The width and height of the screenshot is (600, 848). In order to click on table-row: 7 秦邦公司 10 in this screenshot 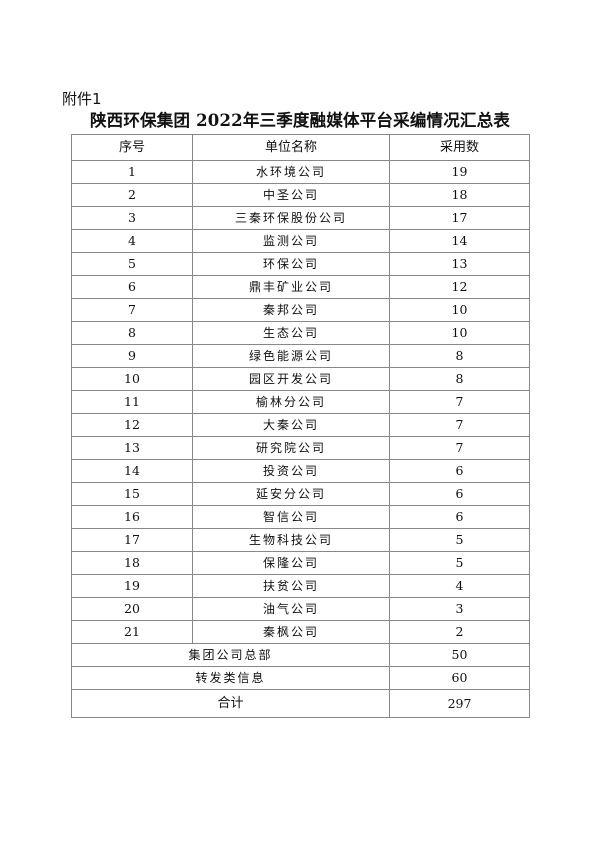, I will do `click(300, 310)`.